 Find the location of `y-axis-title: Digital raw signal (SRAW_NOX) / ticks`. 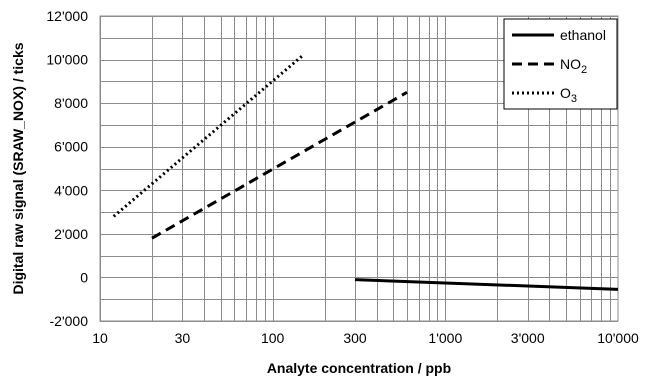

y-axis-title: Digital raw signal (SRAW_NOX) / ticks is located at coordinates (18, 168).